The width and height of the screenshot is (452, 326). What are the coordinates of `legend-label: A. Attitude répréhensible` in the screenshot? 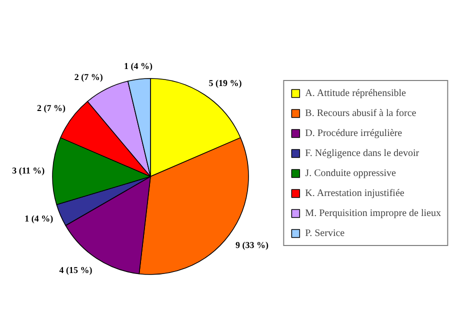 It's located at (355, 93).